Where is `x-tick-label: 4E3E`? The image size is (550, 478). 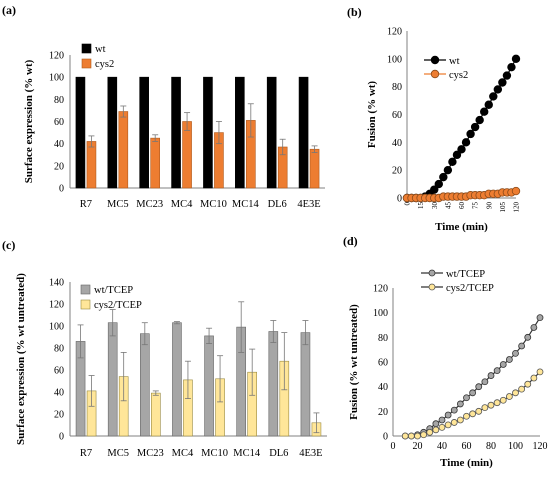 x-tick-label: 4E3E is located at coordinates (310, 453).